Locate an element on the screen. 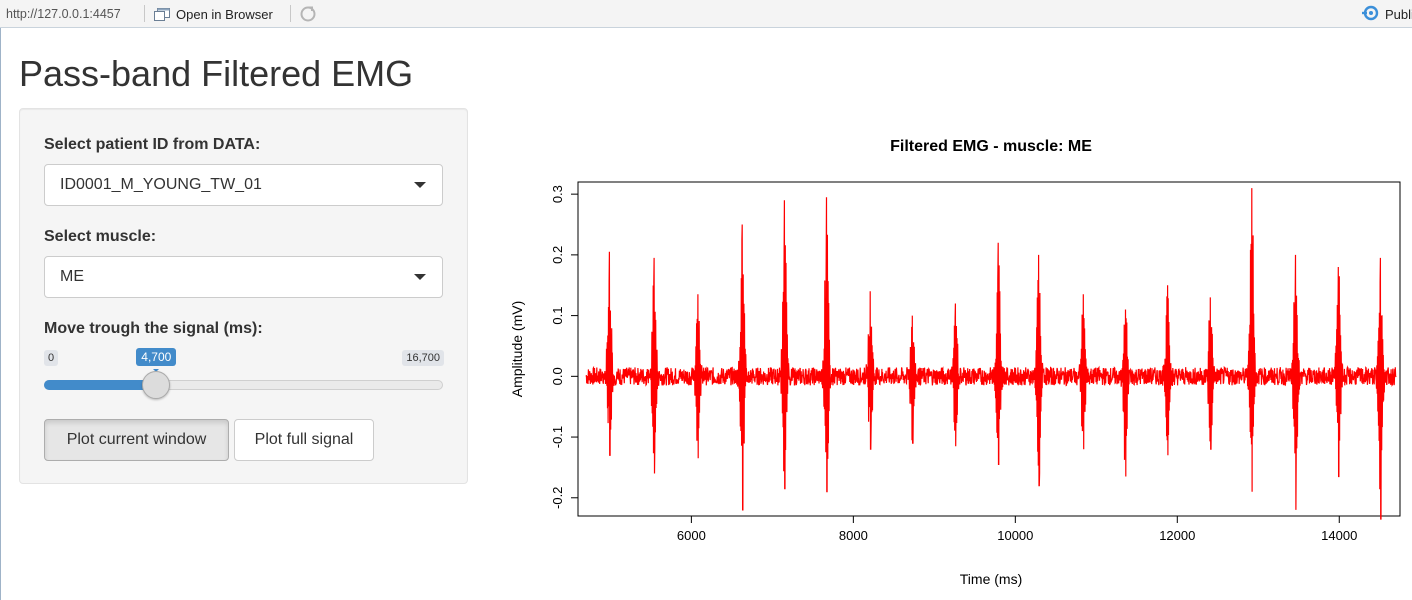  x-axis-label: Time (ms) is located at coordinates (991, 579).